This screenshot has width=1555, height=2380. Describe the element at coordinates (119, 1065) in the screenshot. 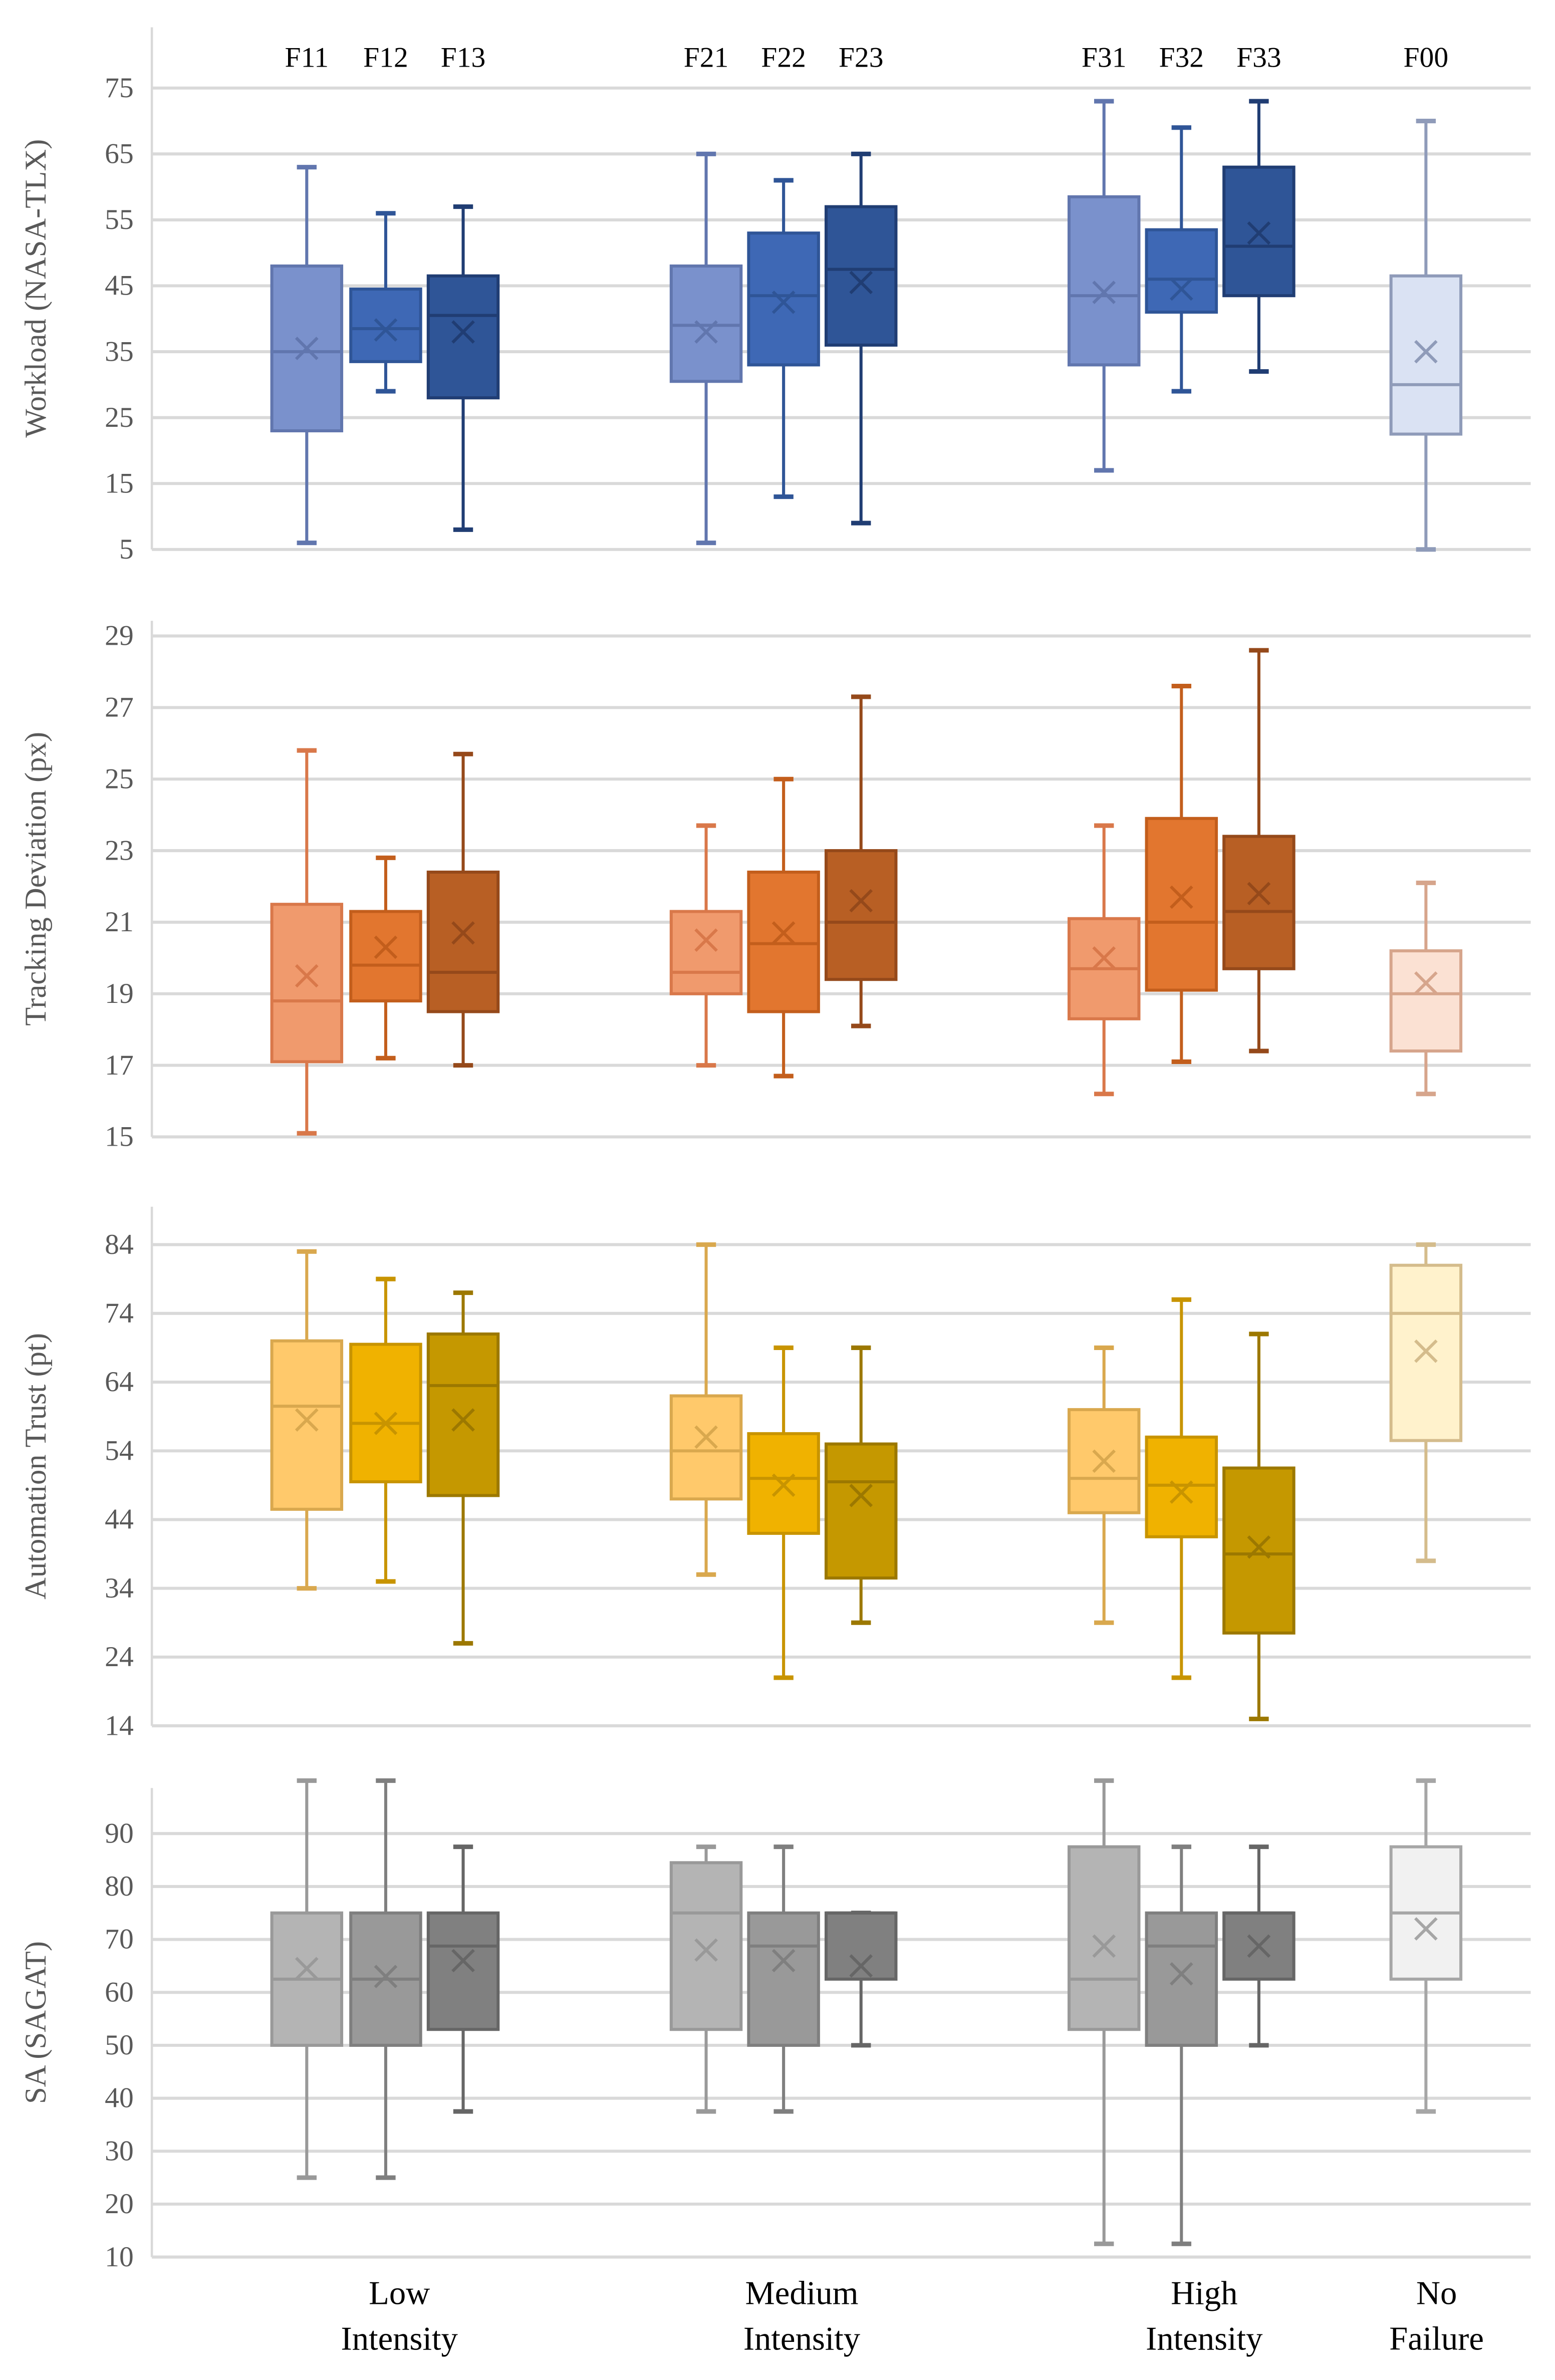

I see `y-tick-label: 17` at that location.